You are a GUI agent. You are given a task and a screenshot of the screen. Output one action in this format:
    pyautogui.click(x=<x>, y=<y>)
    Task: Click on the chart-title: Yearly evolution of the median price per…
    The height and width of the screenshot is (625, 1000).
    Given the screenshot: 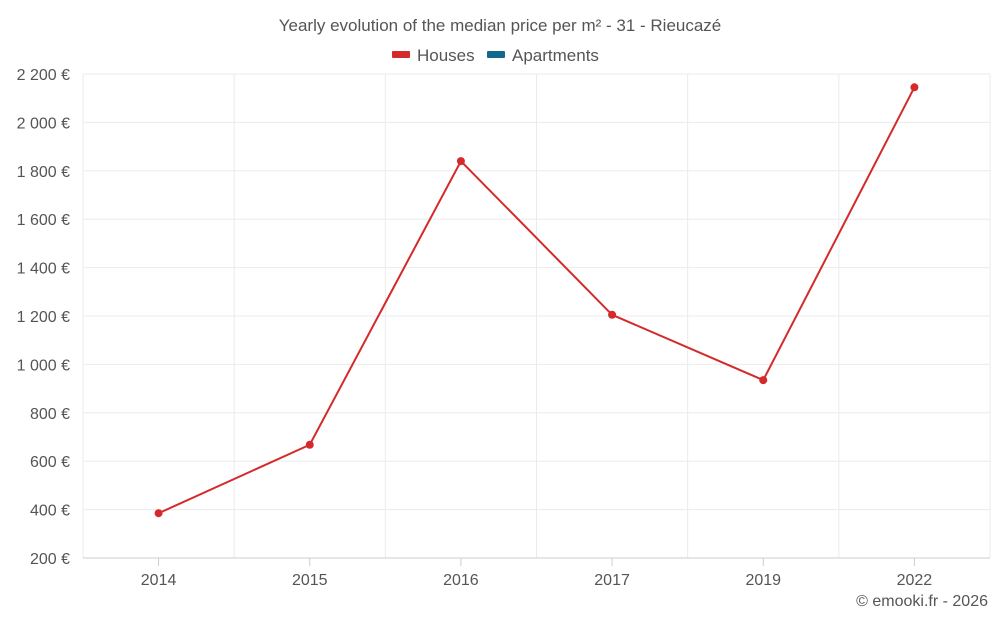 What is the action you would take?
    pyautogui.click(x=500, y=25)
    